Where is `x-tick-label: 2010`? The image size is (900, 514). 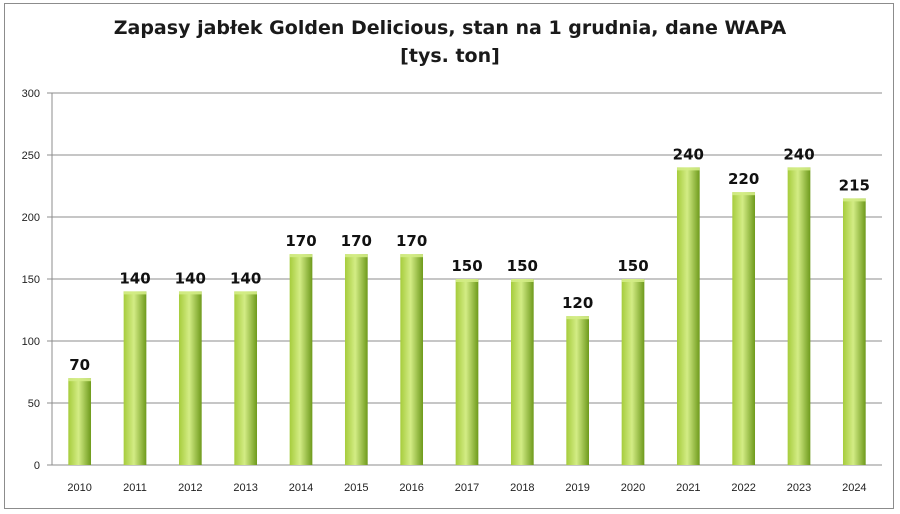 x-tick-label: 2010 is located at coordinates (79, 488).